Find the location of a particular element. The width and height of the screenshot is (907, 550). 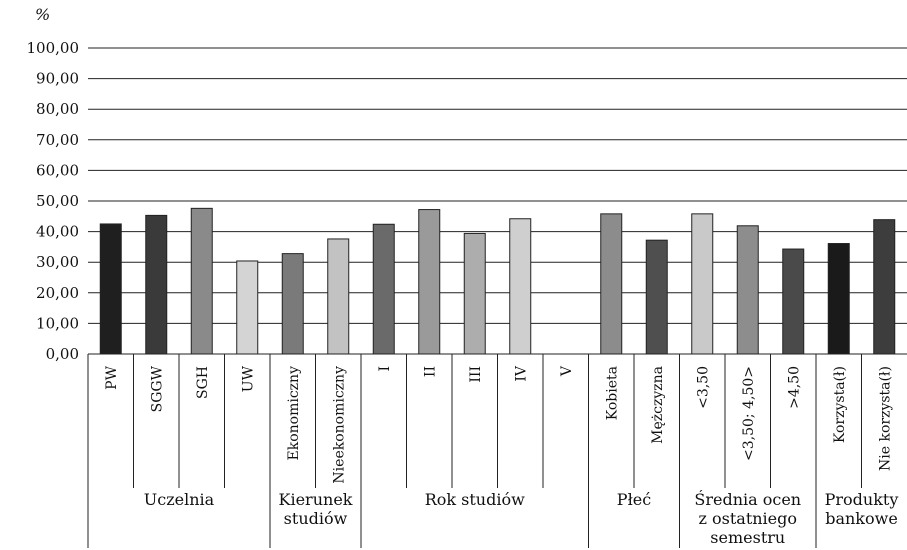

y-tick-label: 90,00 is located at coordinates (57, 79).